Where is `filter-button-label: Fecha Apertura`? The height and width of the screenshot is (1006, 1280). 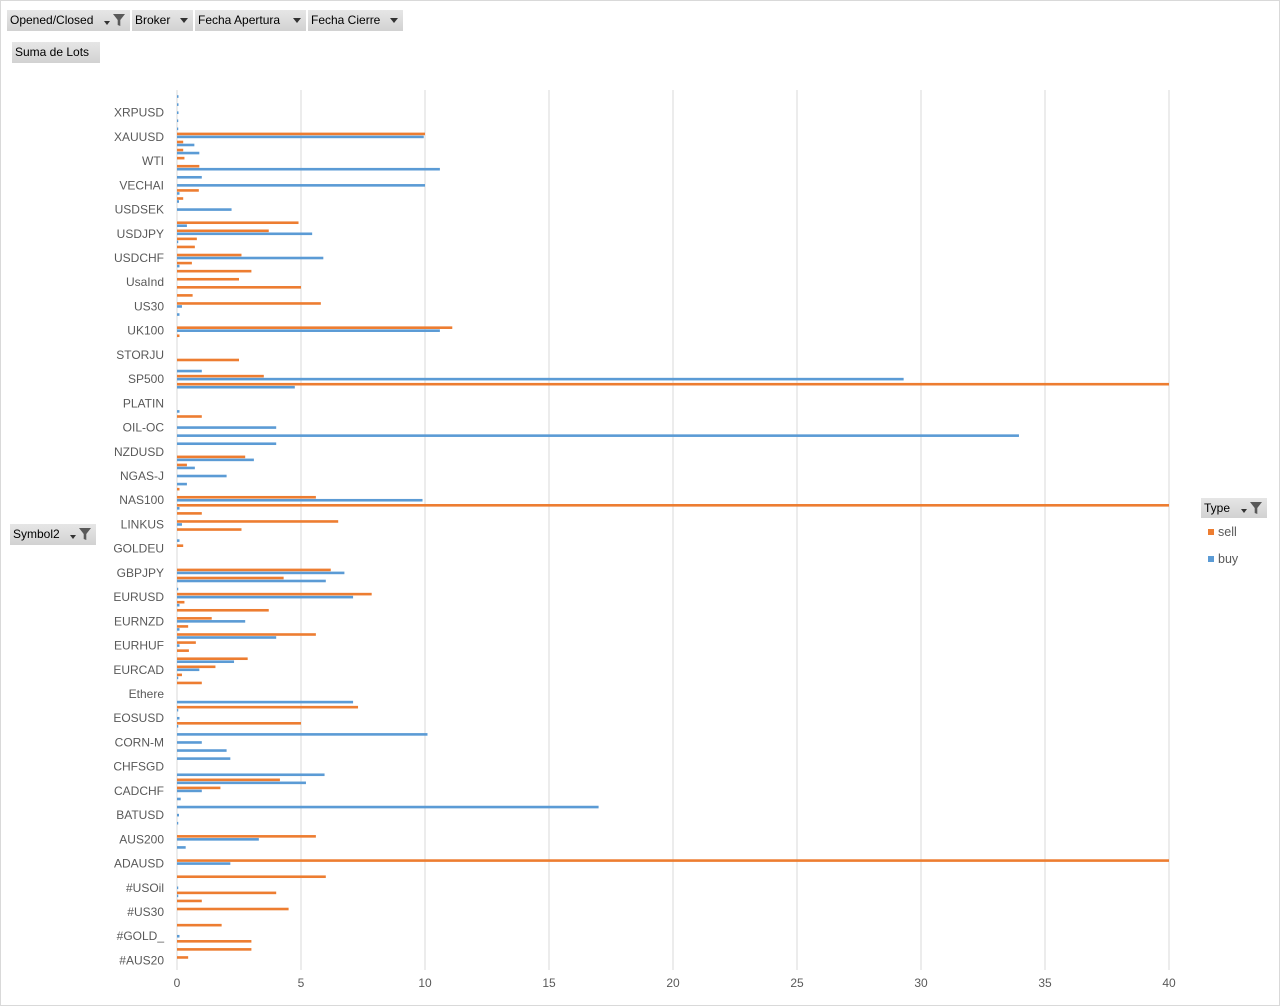
filter-button-label: Fecha Apertura is located at coordinates (239, 20).